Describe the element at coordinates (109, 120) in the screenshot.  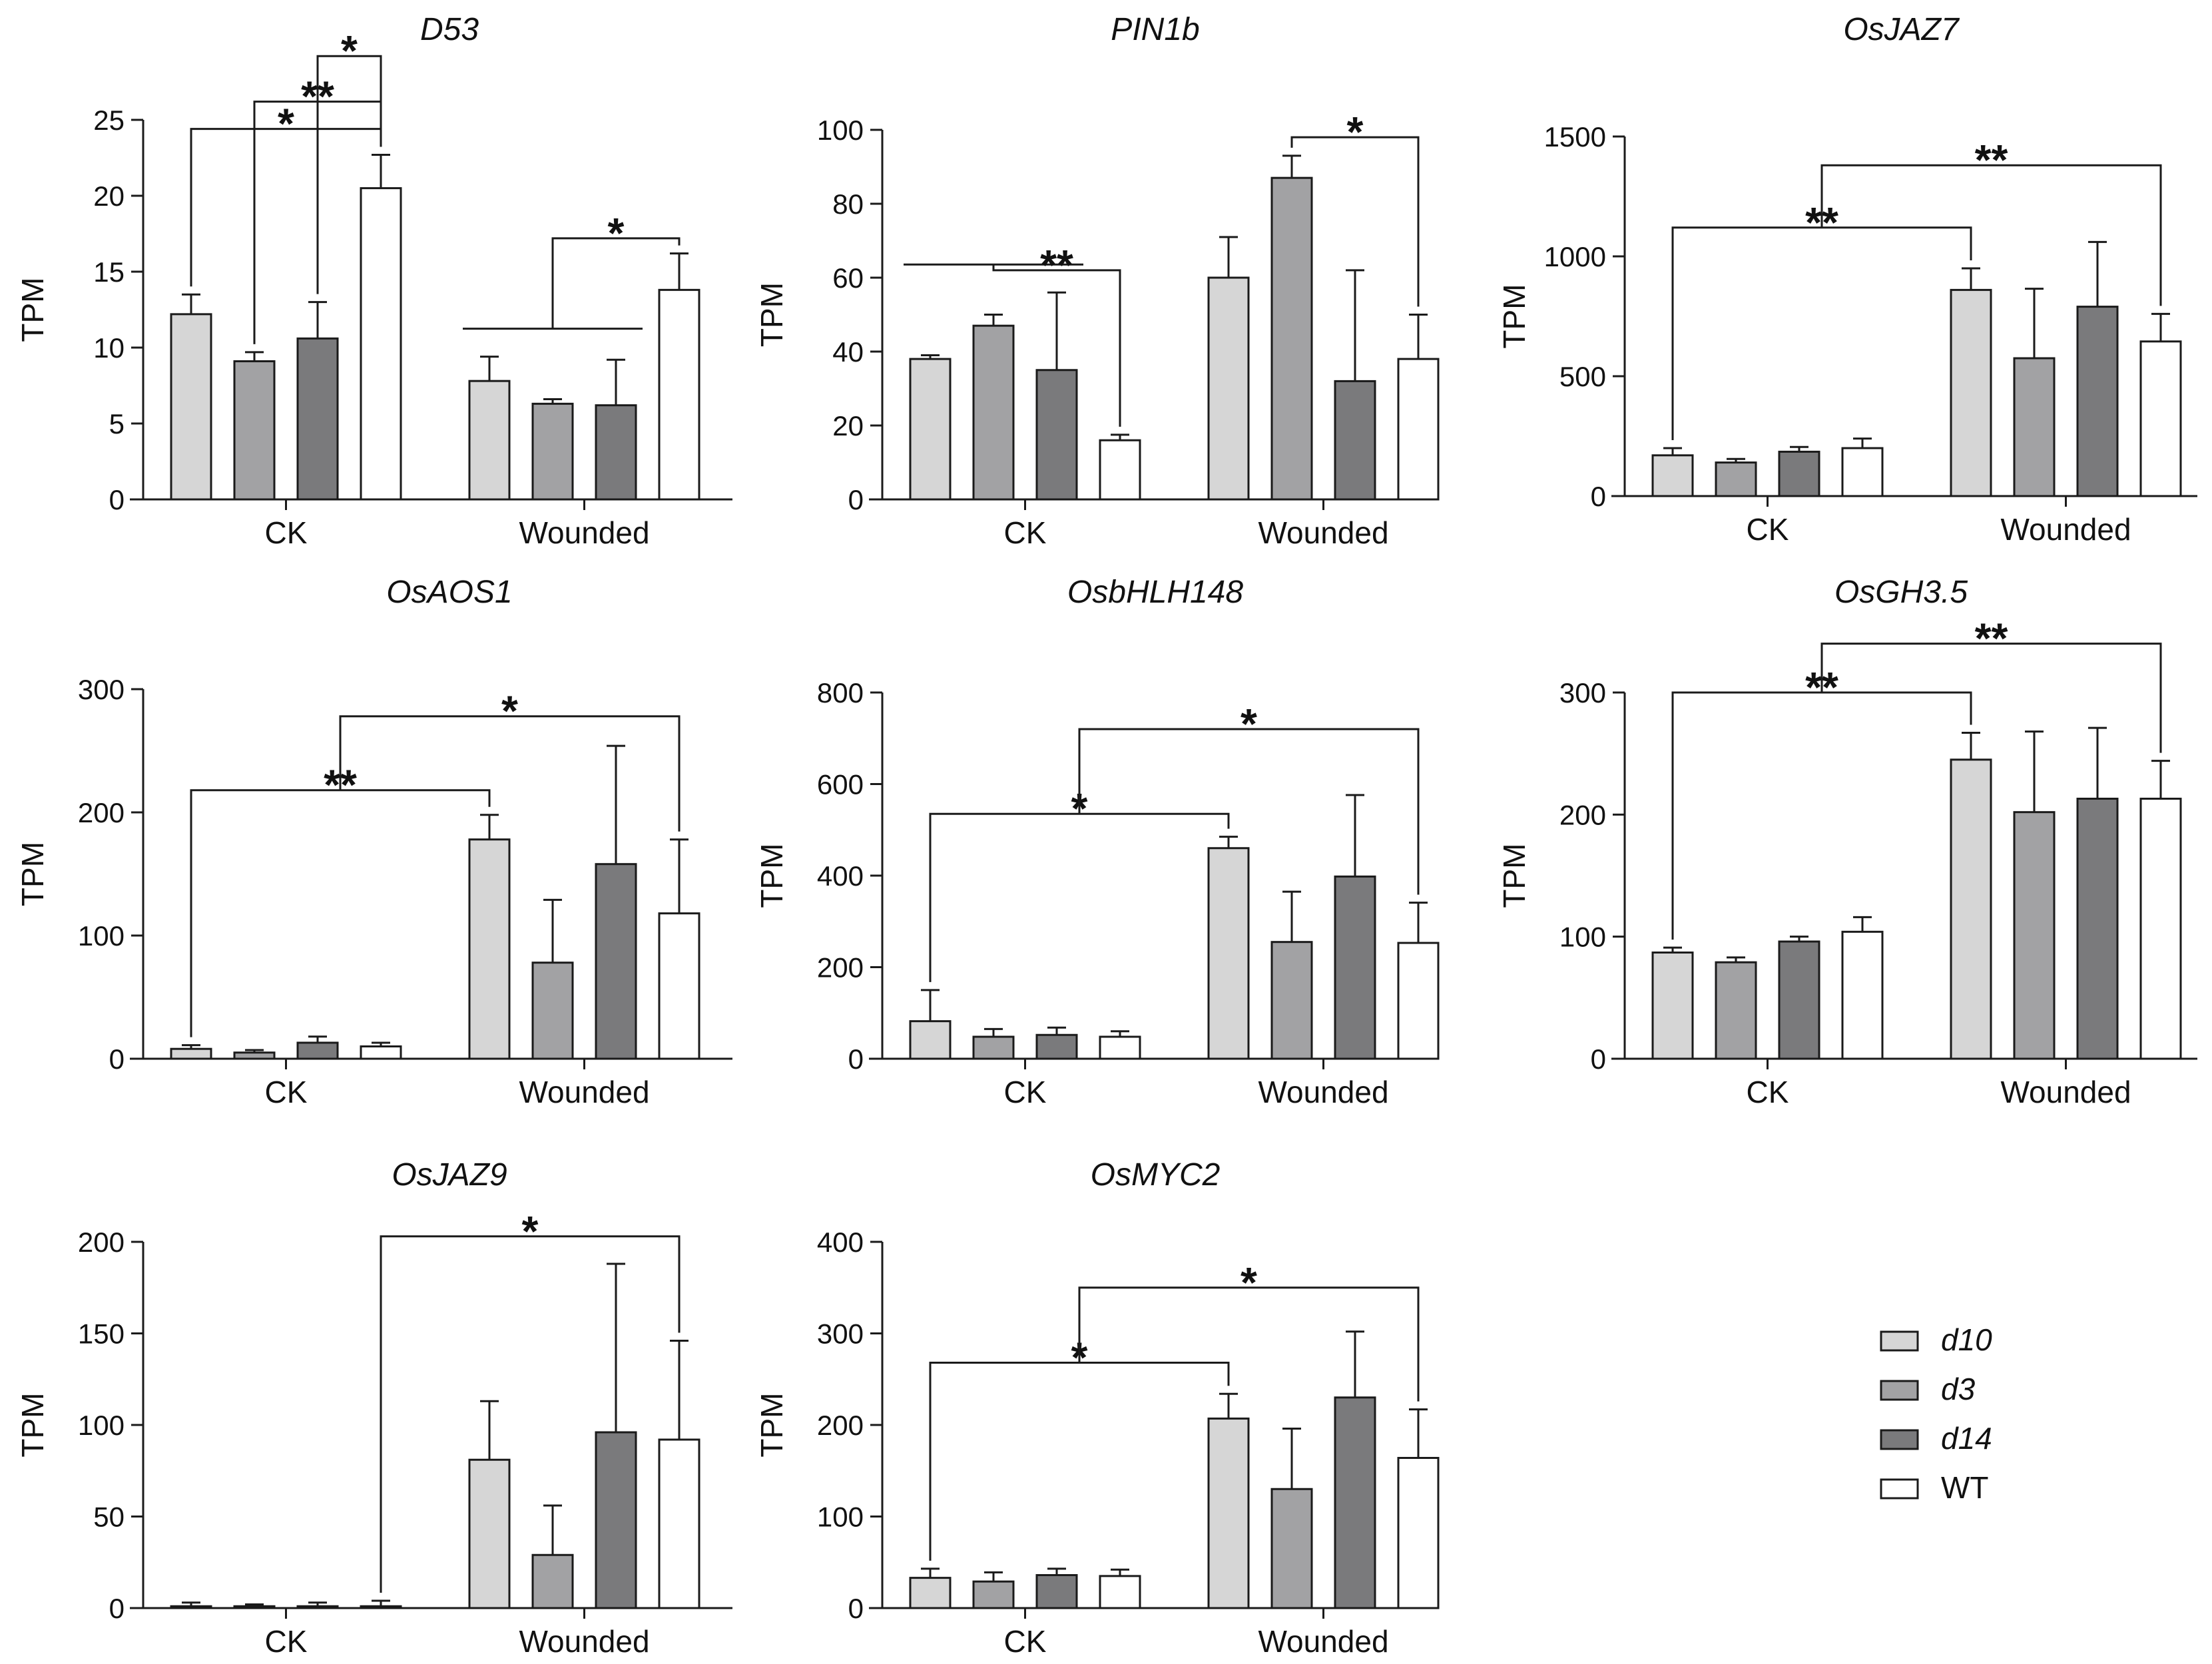
I see `y-tick-label: 25` at that location.